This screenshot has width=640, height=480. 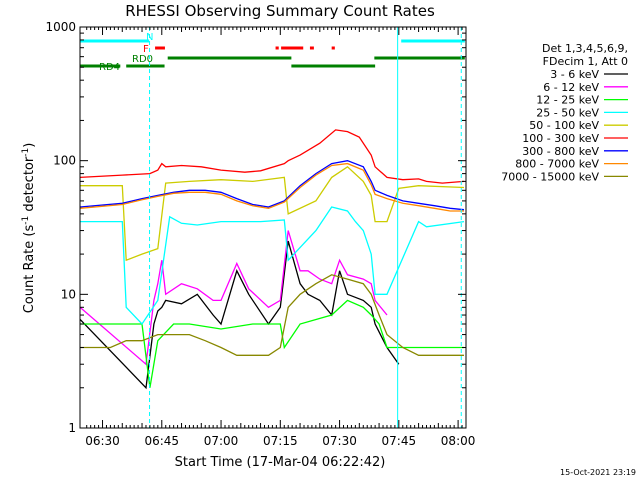 I want to click on legend-header-line: Det 1,3,4,5,6,9,, so click(x=585, y=48).